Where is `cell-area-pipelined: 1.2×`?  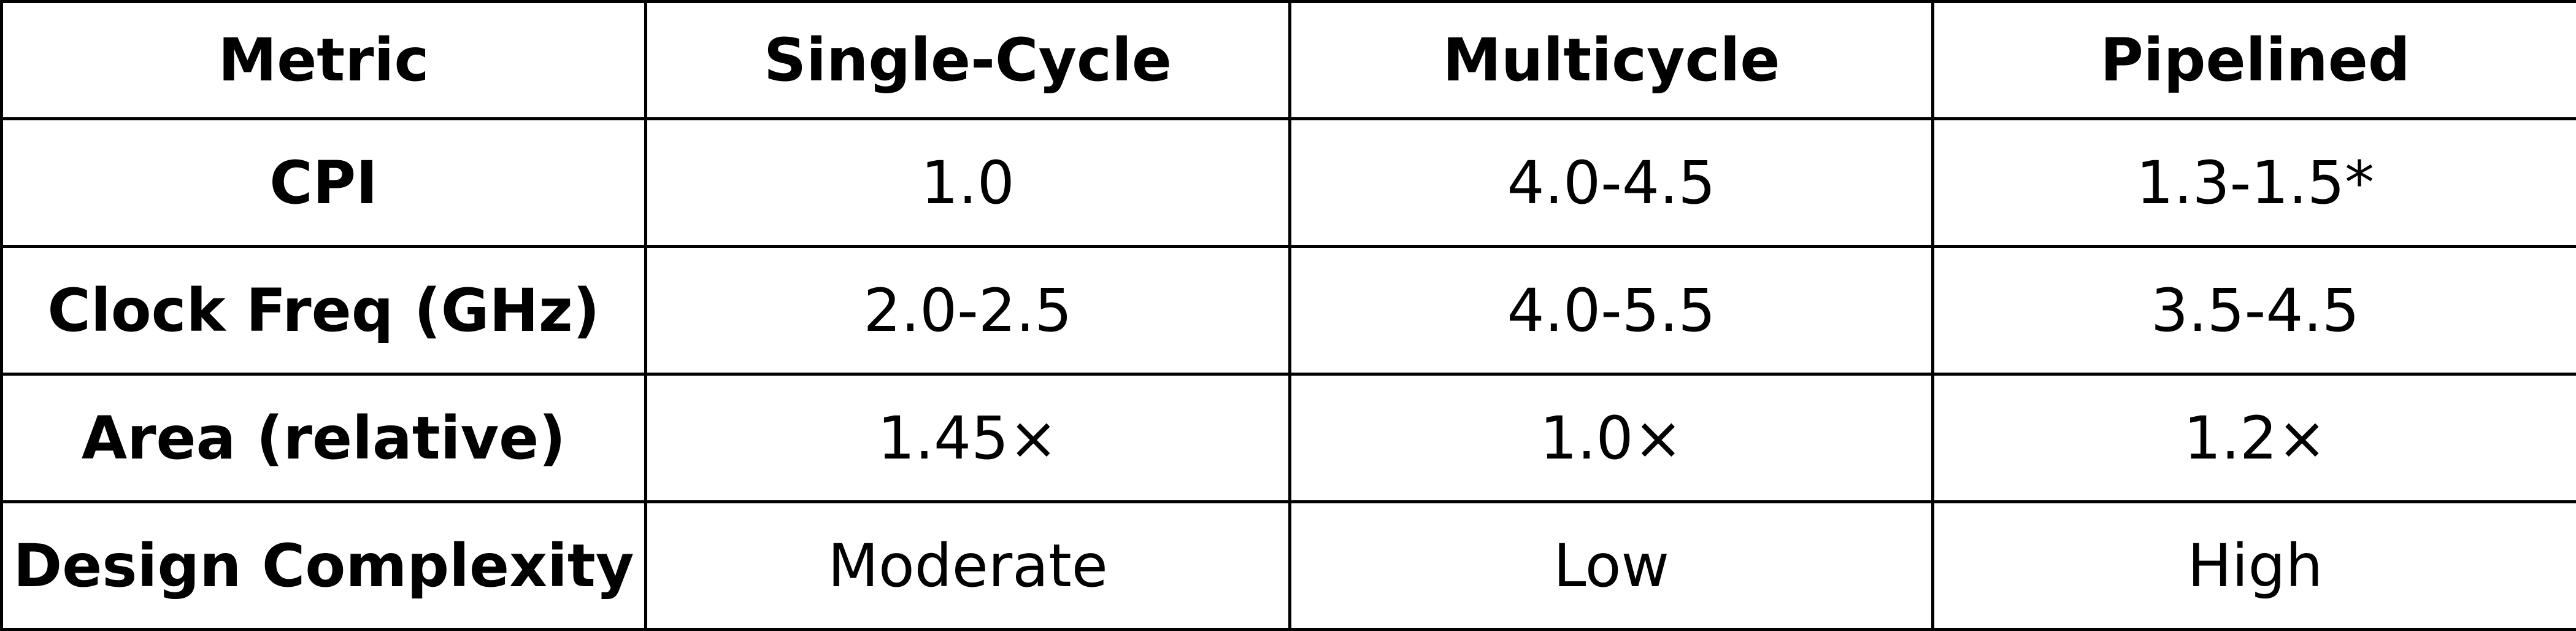 cell-area-pipelined: 1.2× is located at coordinates (2254, 438).